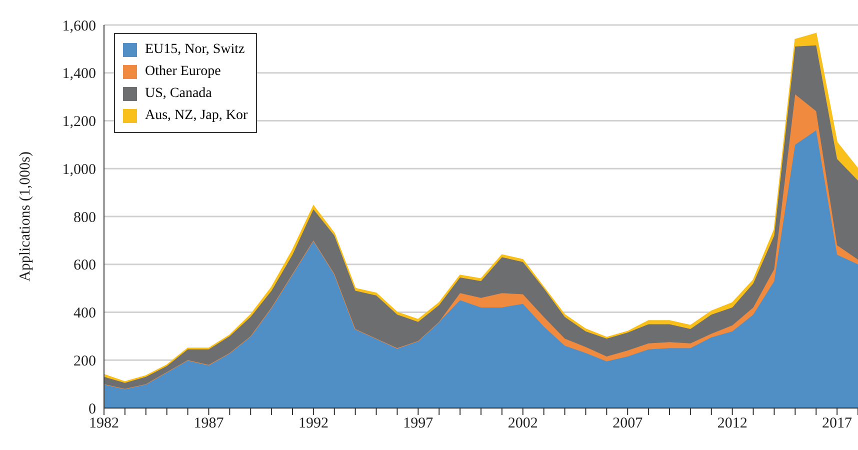 This screenshot has height=450, width=858. I want to click on x-tick-label: 1982, so click(104, 424).